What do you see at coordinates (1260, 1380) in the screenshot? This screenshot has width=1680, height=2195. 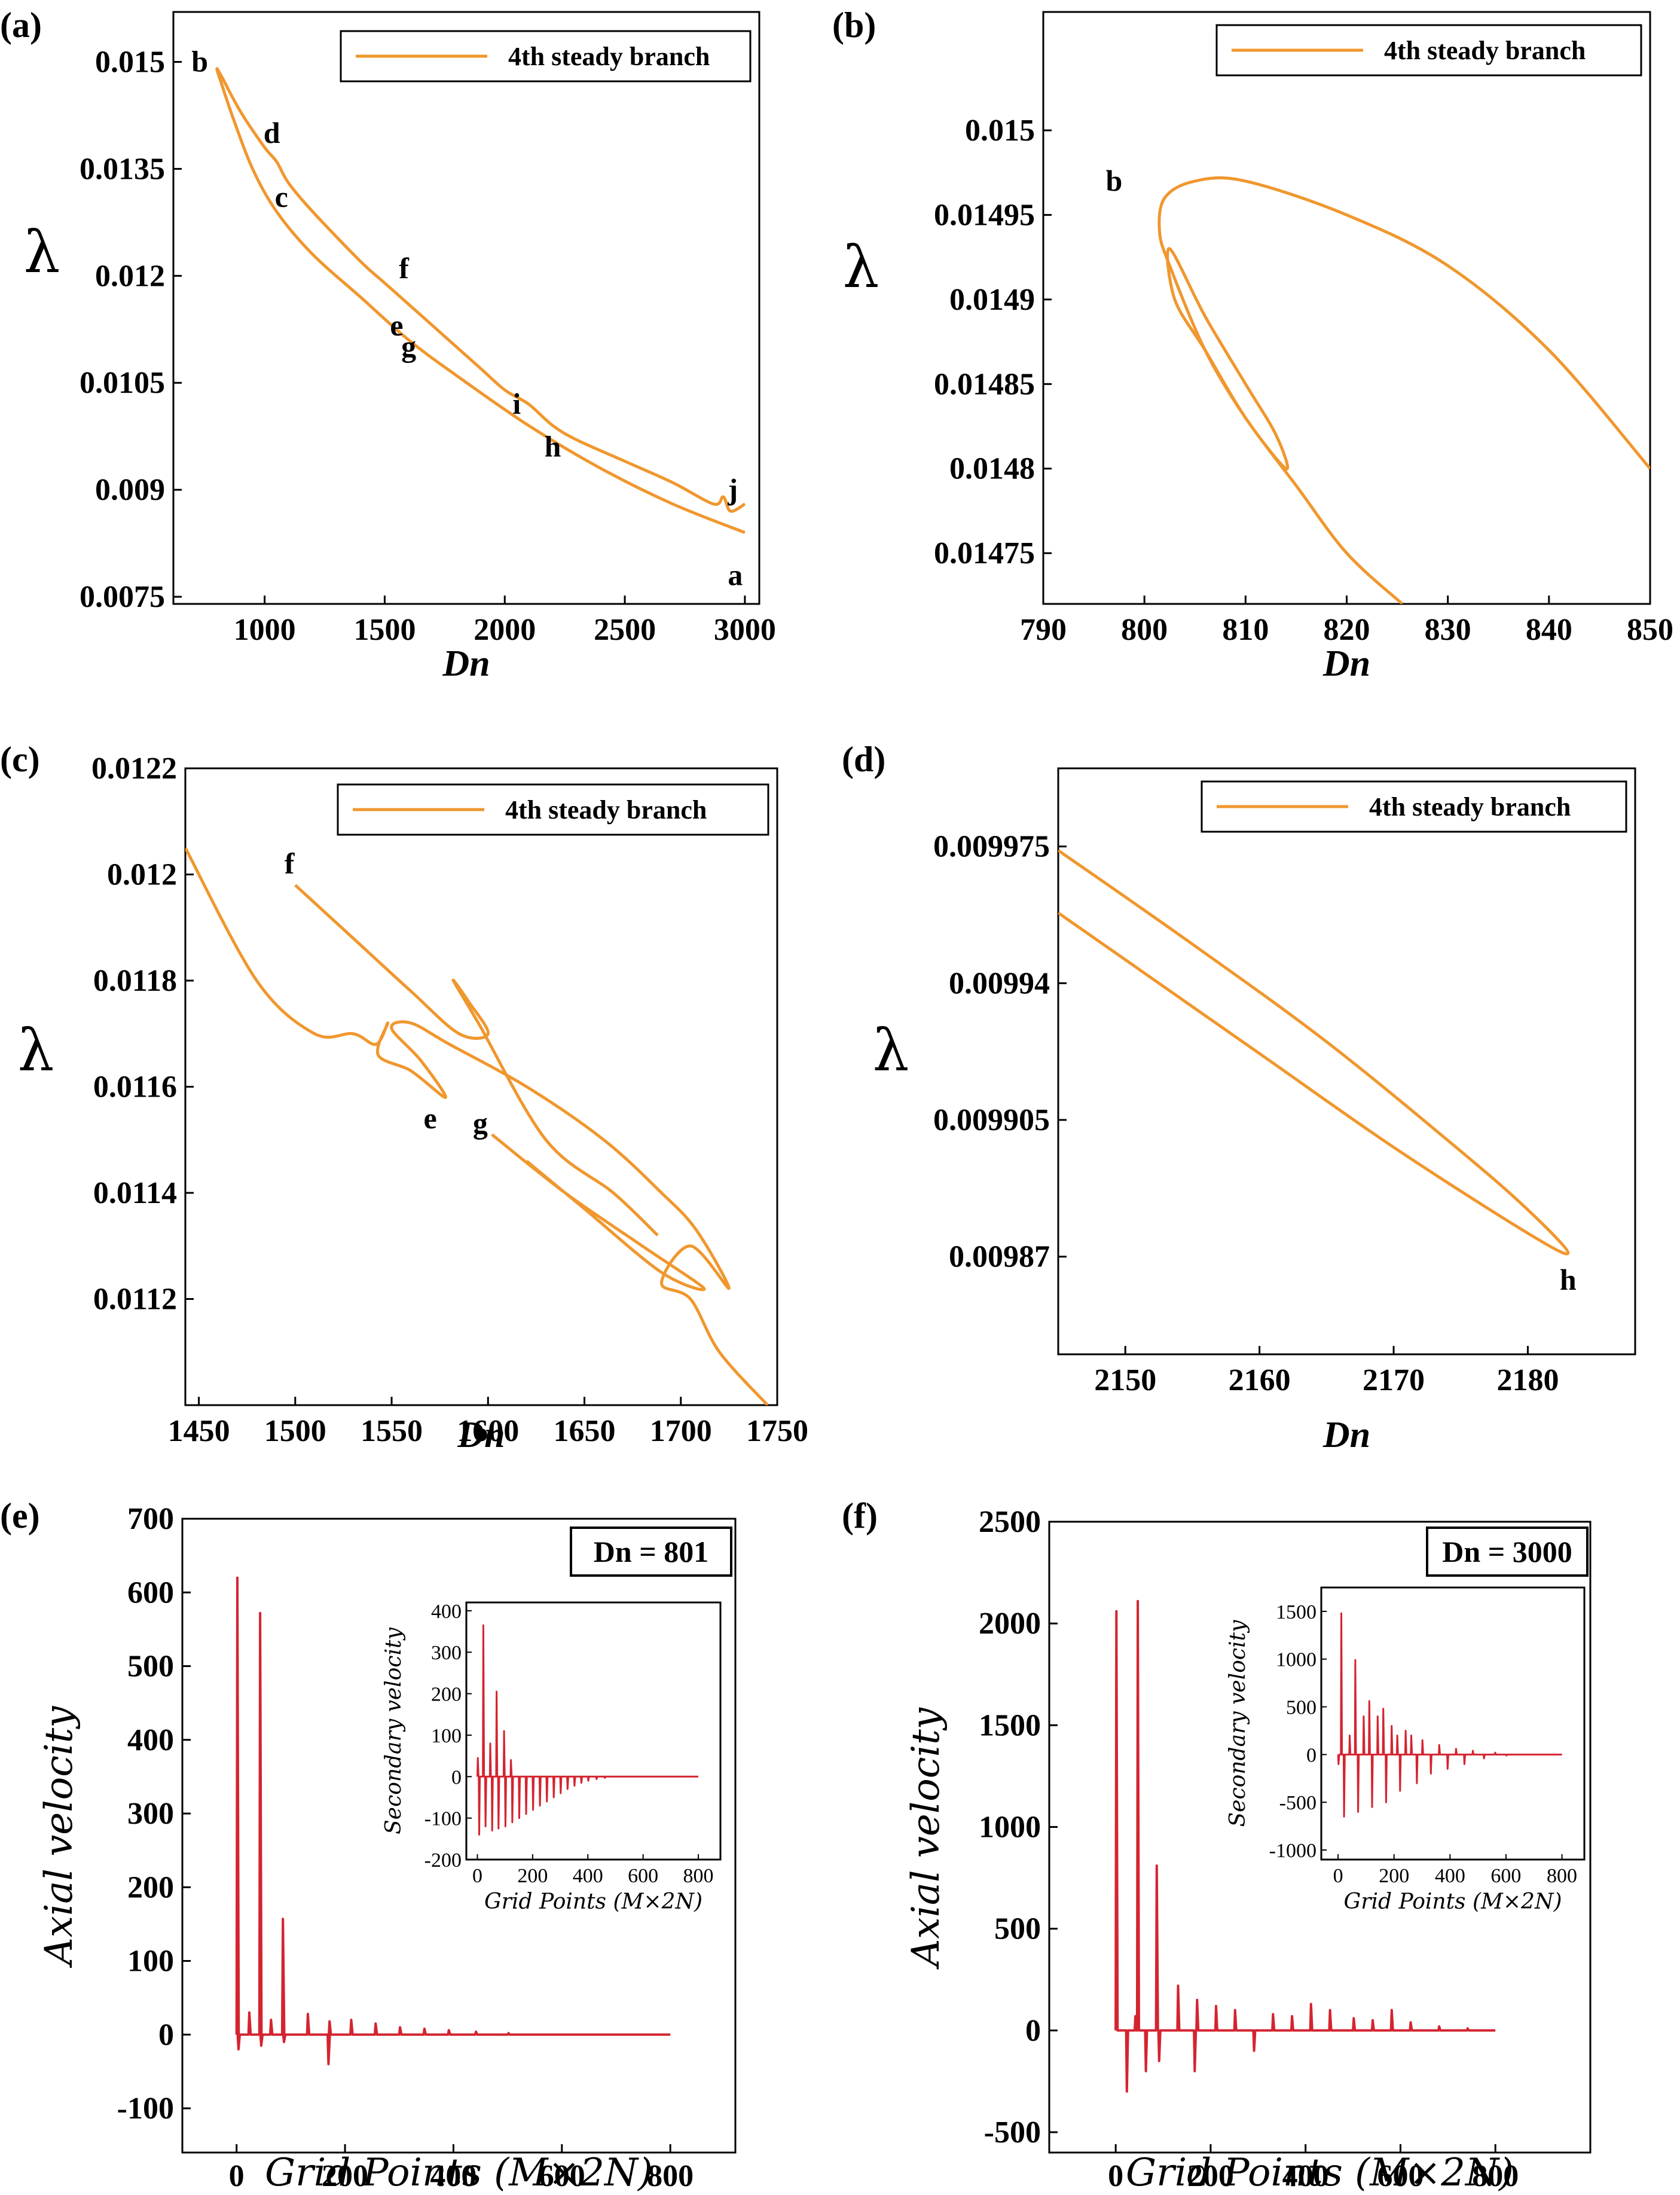 I see `x-tick-label: 2160` at bounding box center [1260, 1380].